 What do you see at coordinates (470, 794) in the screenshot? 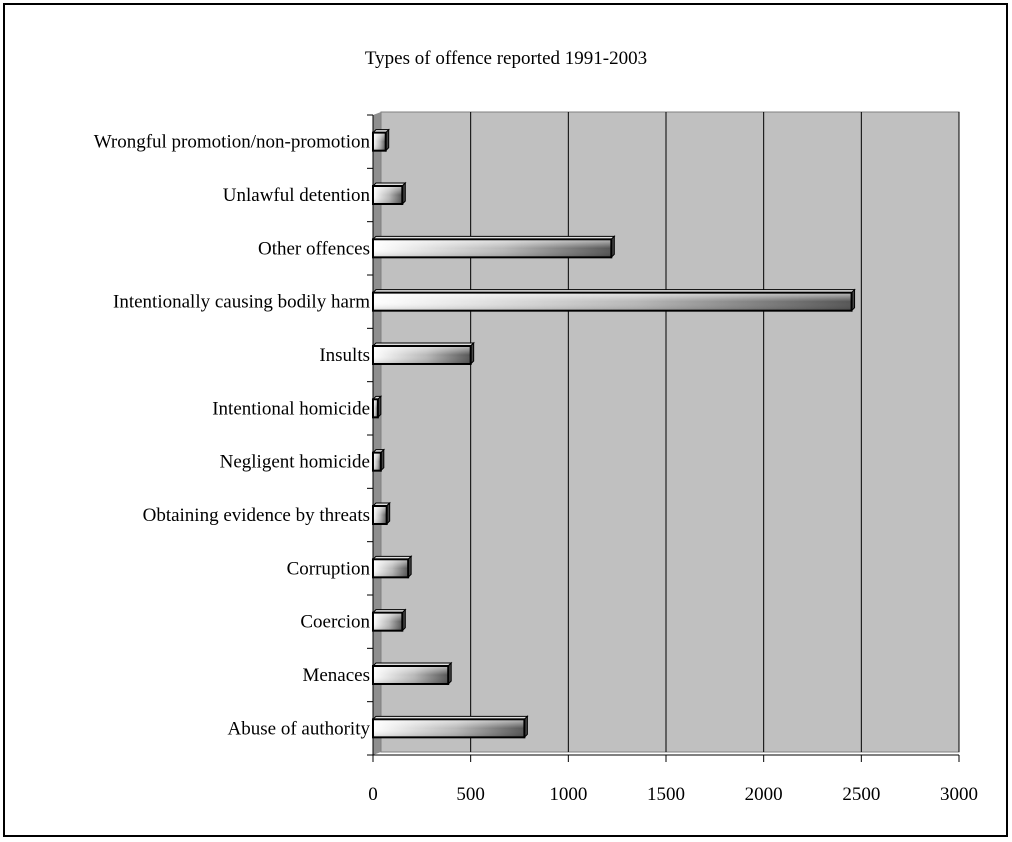
I see `x-tick-label: 500` at bounding box center [470, 794].